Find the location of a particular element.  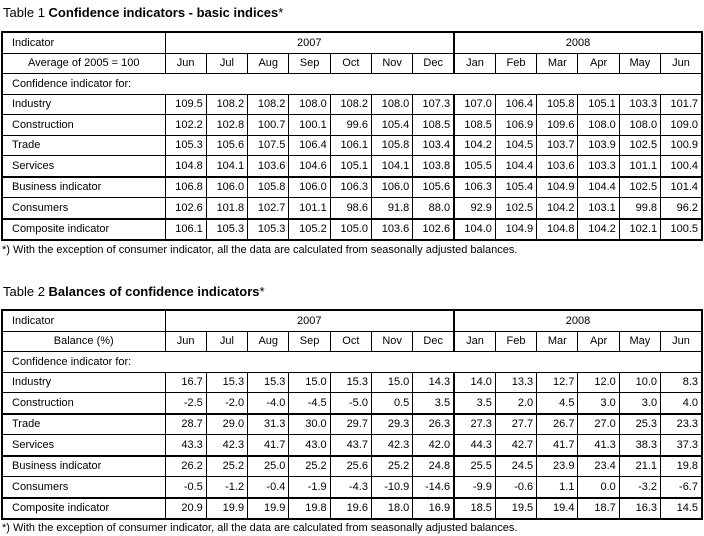

value-cell: -10.9 is located at coordinates (392, 487).